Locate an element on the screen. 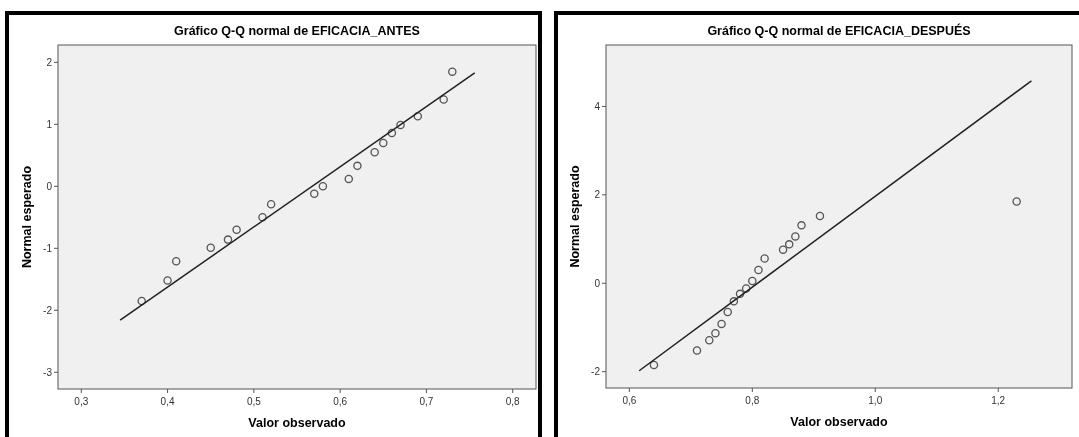 The height and width of the screenshot is (437, 1079). chart-title: Gráfico Q-Q normal de EFICACIA_DESPUÉS is located at coordinates (839, 30).